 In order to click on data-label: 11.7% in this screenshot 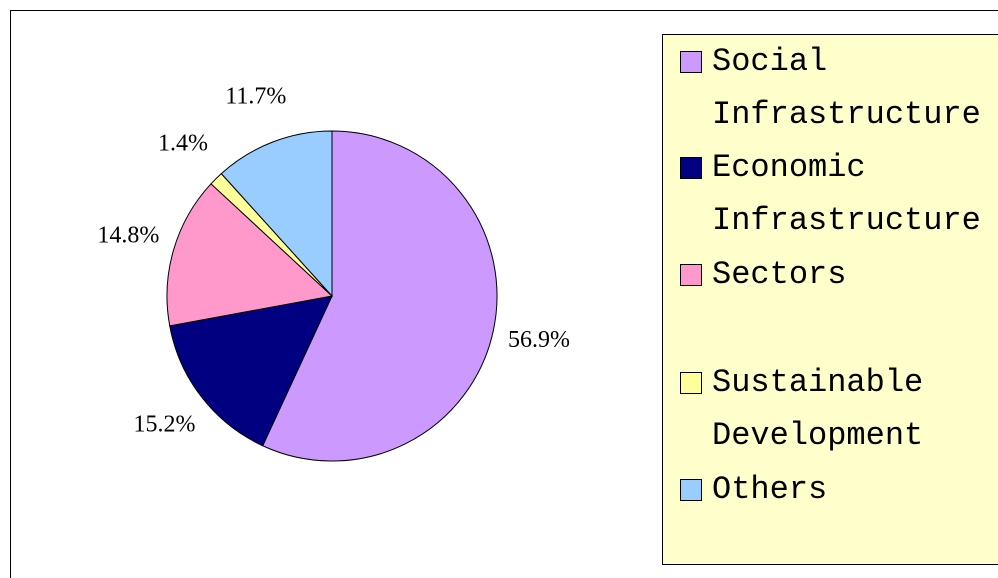, I will do `click(255, 97)`.